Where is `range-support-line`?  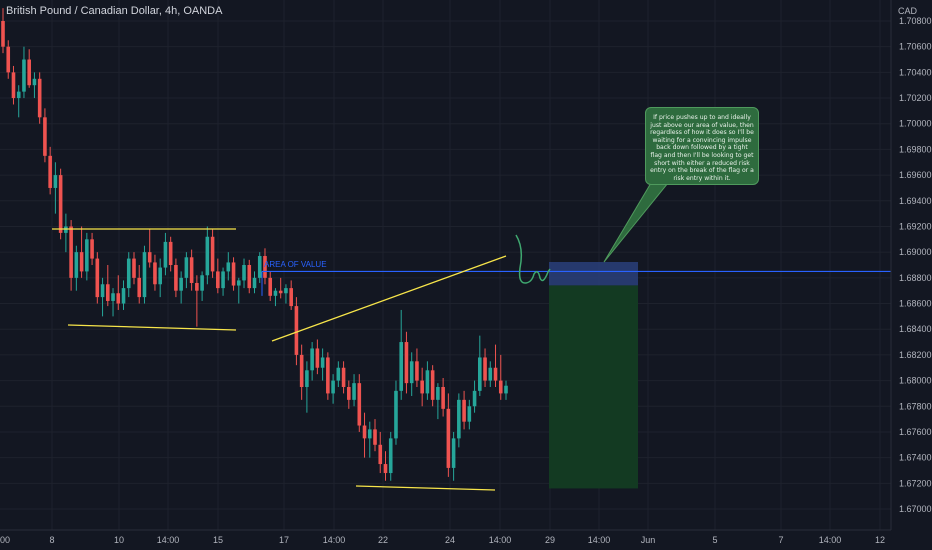
range-support-line is located at coordinates (152, 327).